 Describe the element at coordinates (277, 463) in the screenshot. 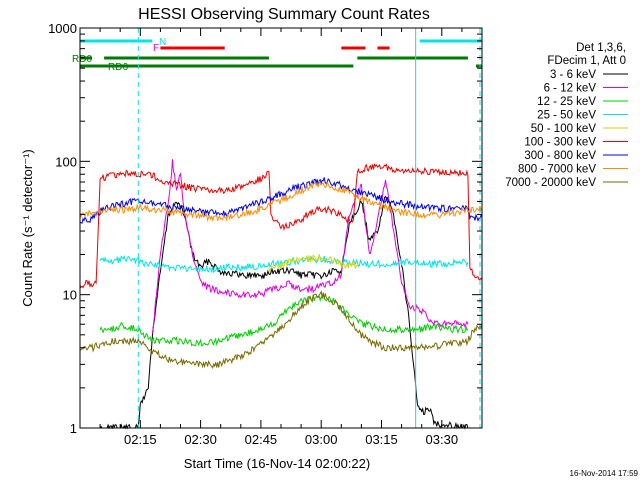

I see `x-axis-label: Start Time (16-Nov-14 02:00:22)` at that location.